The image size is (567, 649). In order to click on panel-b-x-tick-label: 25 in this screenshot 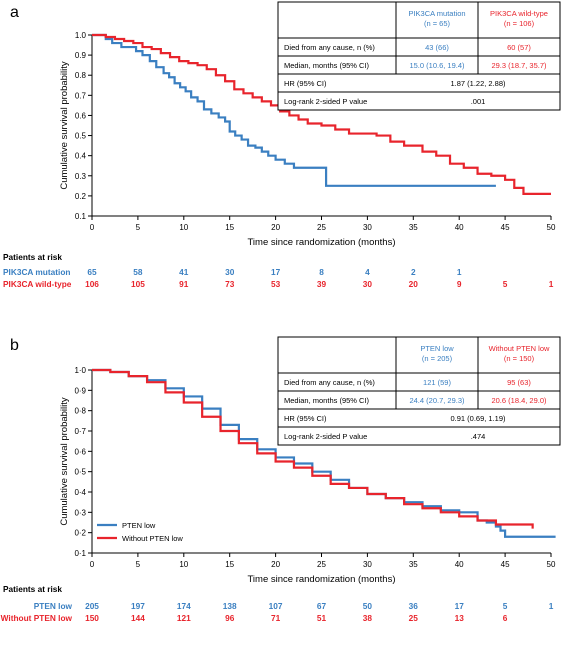, I will do `click(321, 564)`.